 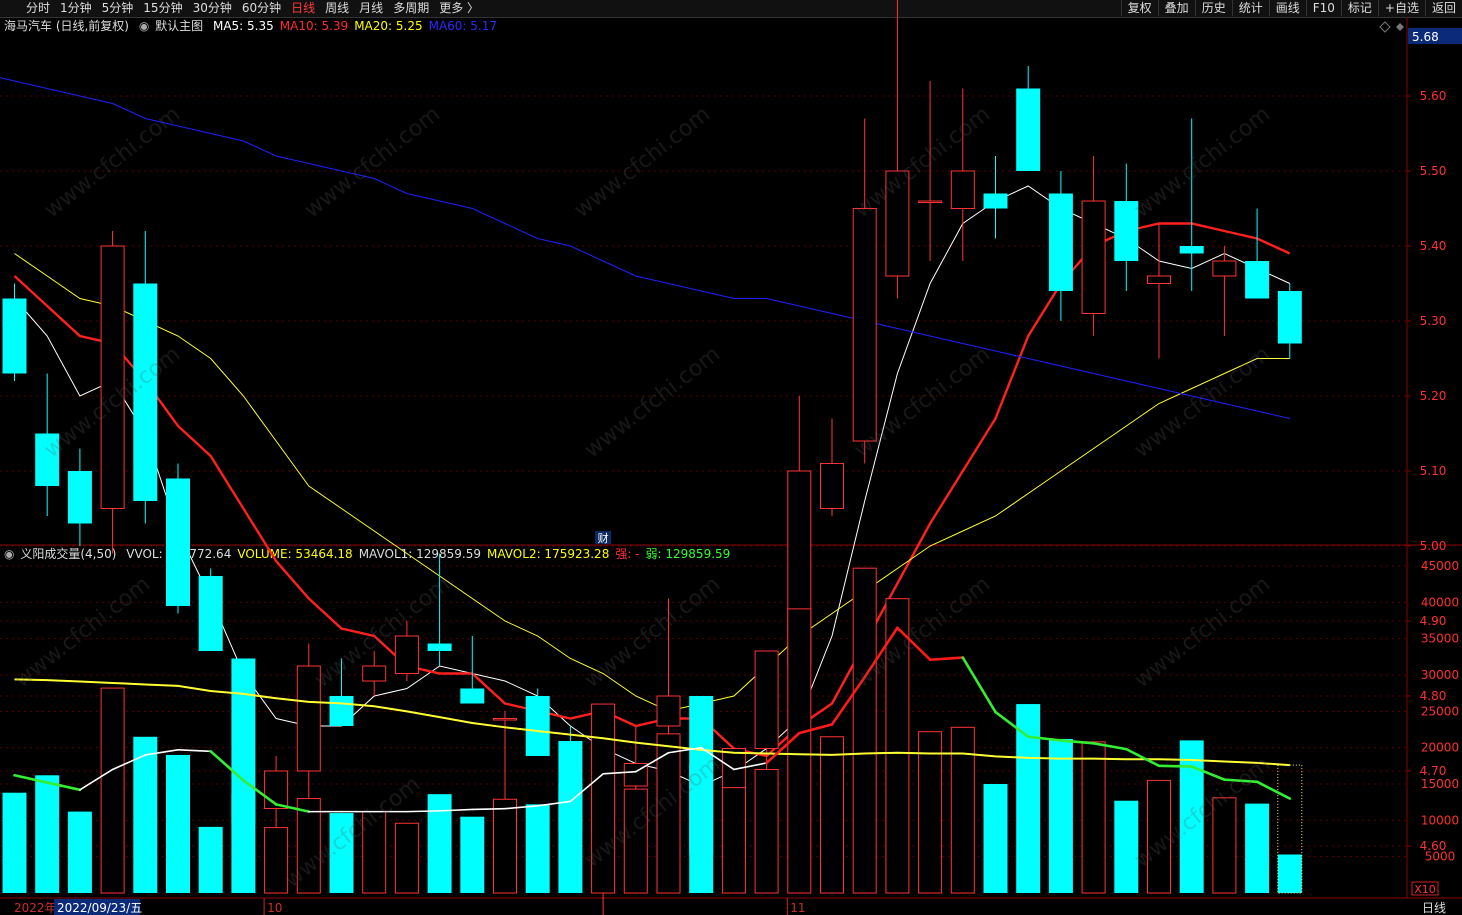 What do you see at coordinates (1213, 8) in the screenshot?
I see `tool-button-2: 历史` at bounding box center [1213, 8].